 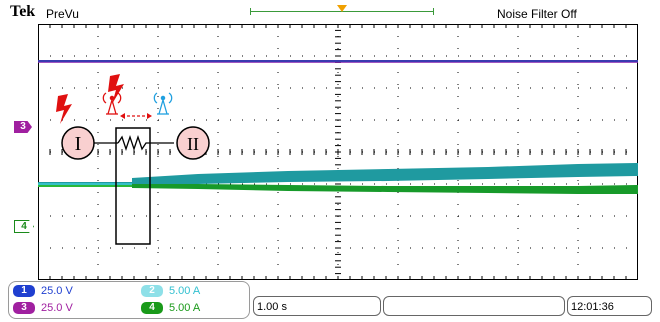 What do you see at coordinates (609, 306) in the screenshot?
I see `clock-readout: 12:01:36` at bounding box center [609, 306].